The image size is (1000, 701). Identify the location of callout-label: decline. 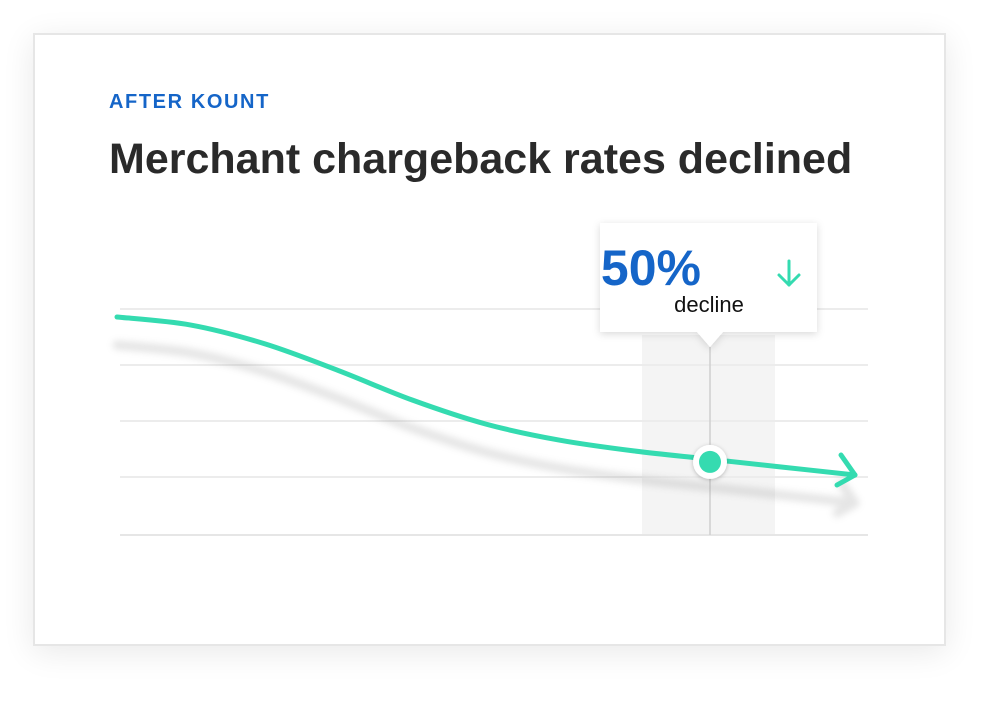
(709, 304).